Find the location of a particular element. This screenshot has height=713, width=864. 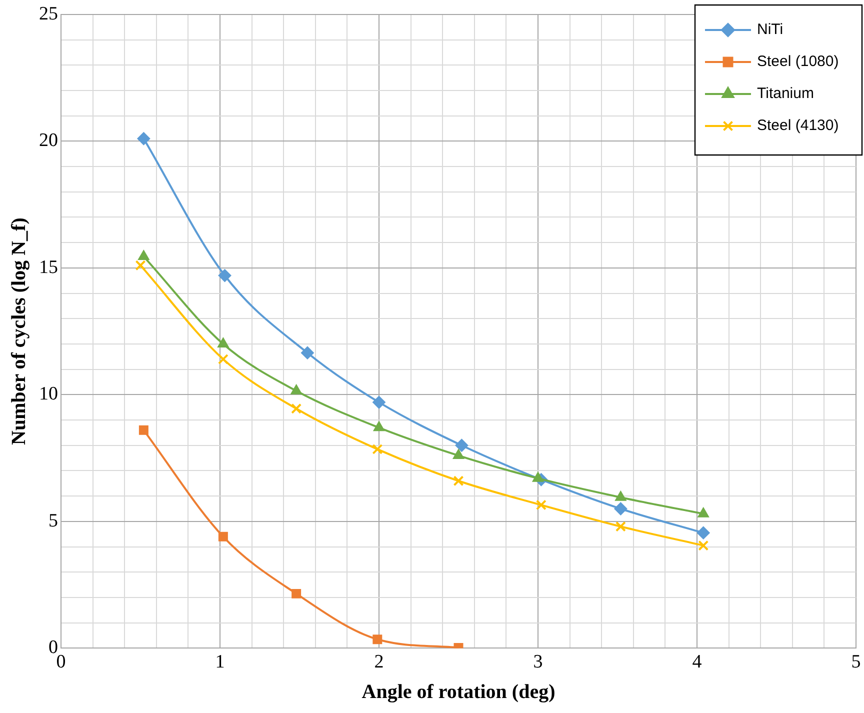

x-tick-label: 3 is located at coordinates (538, 662).